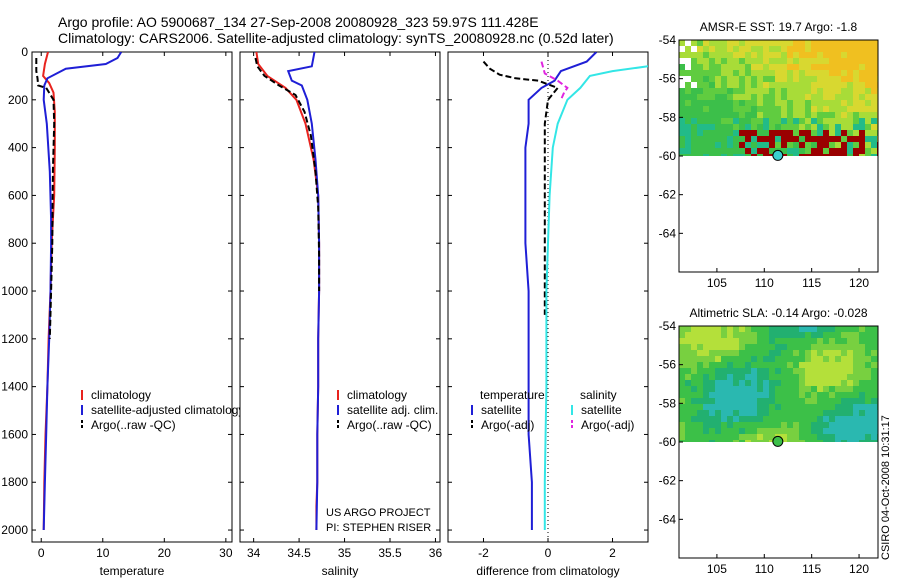 This screenshot has width=900, height=580. I want to click on x-tick-label: 110, so click(764, 283).